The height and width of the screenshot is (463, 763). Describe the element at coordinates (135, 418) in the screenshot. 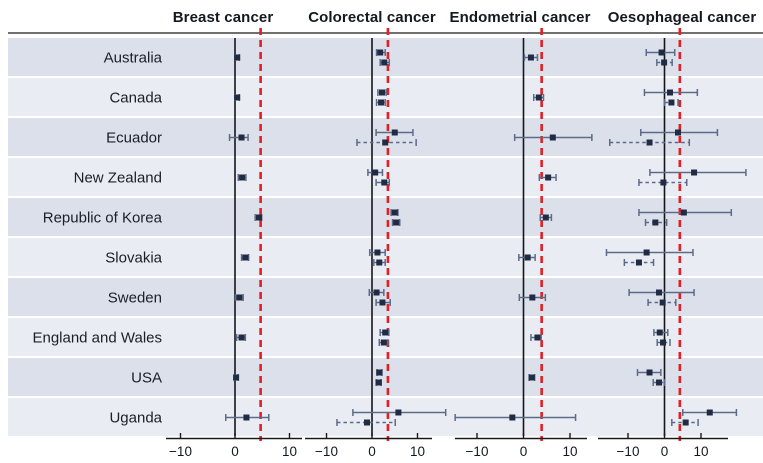

I see `row-label: Uganda` at that location.